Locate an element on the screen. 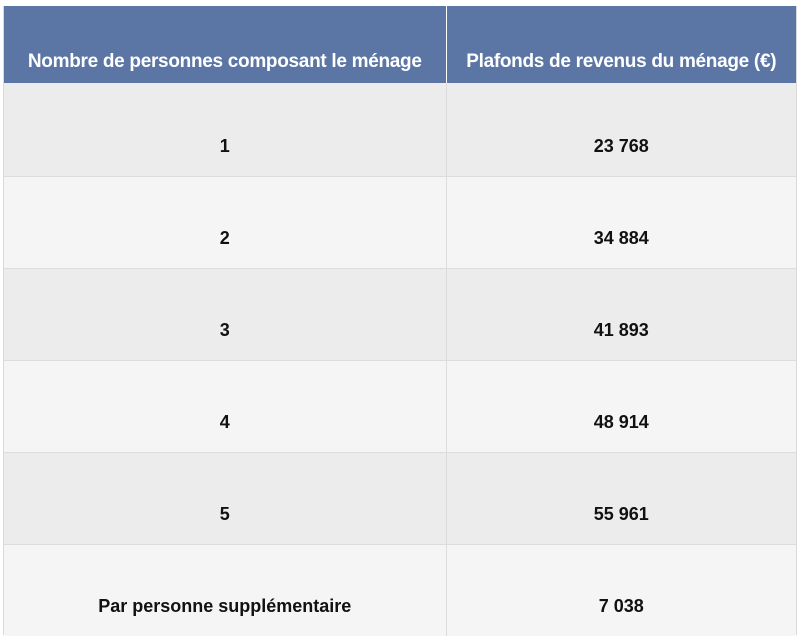  header-household-size: Nombre de personnes composant le ménage is located at coordinates (225, 44).